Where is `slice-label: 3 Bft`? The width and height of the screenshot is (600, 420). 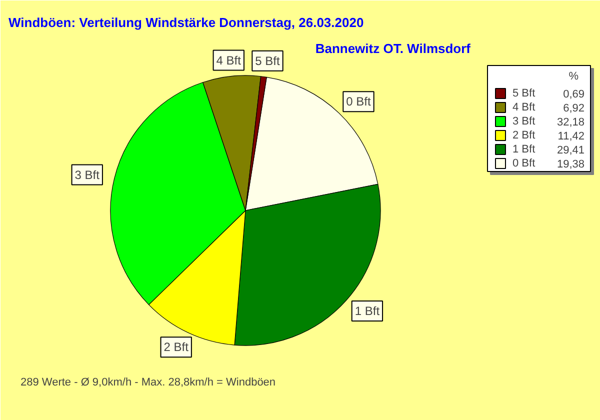 slice-label: 3 Bft is located at coordinates (87, 175).